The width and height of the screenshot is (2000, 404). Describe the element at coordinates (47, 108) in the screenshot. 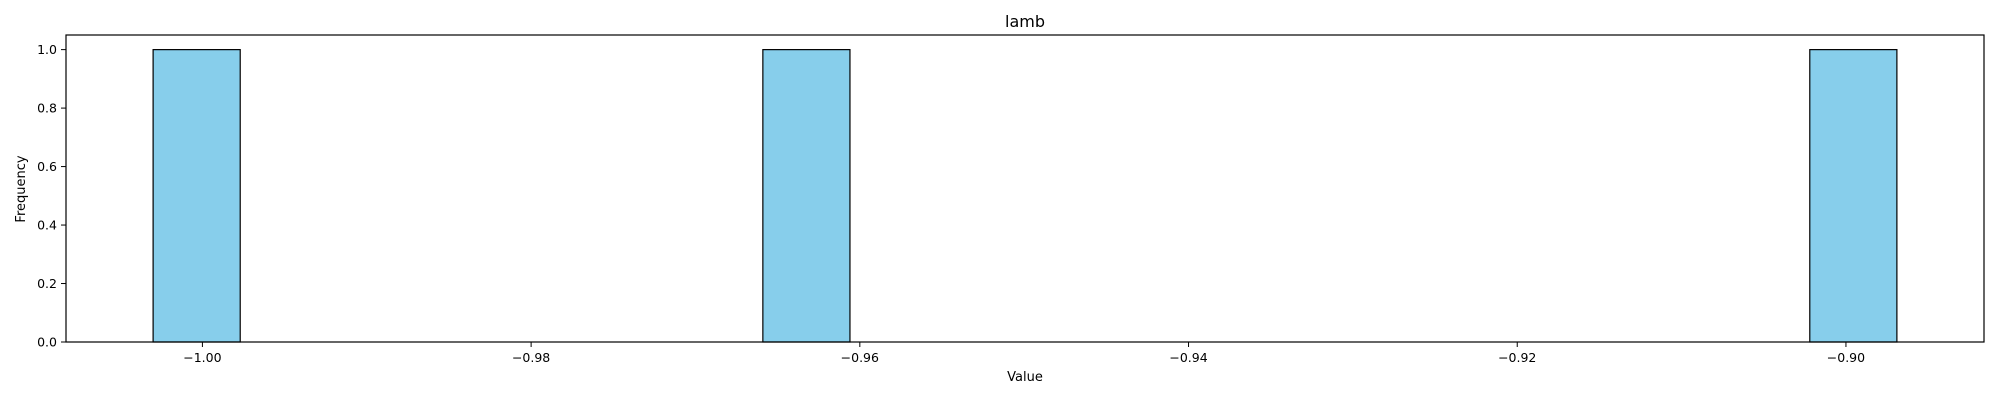

I see `y-tick-label: 0.8` at that location.